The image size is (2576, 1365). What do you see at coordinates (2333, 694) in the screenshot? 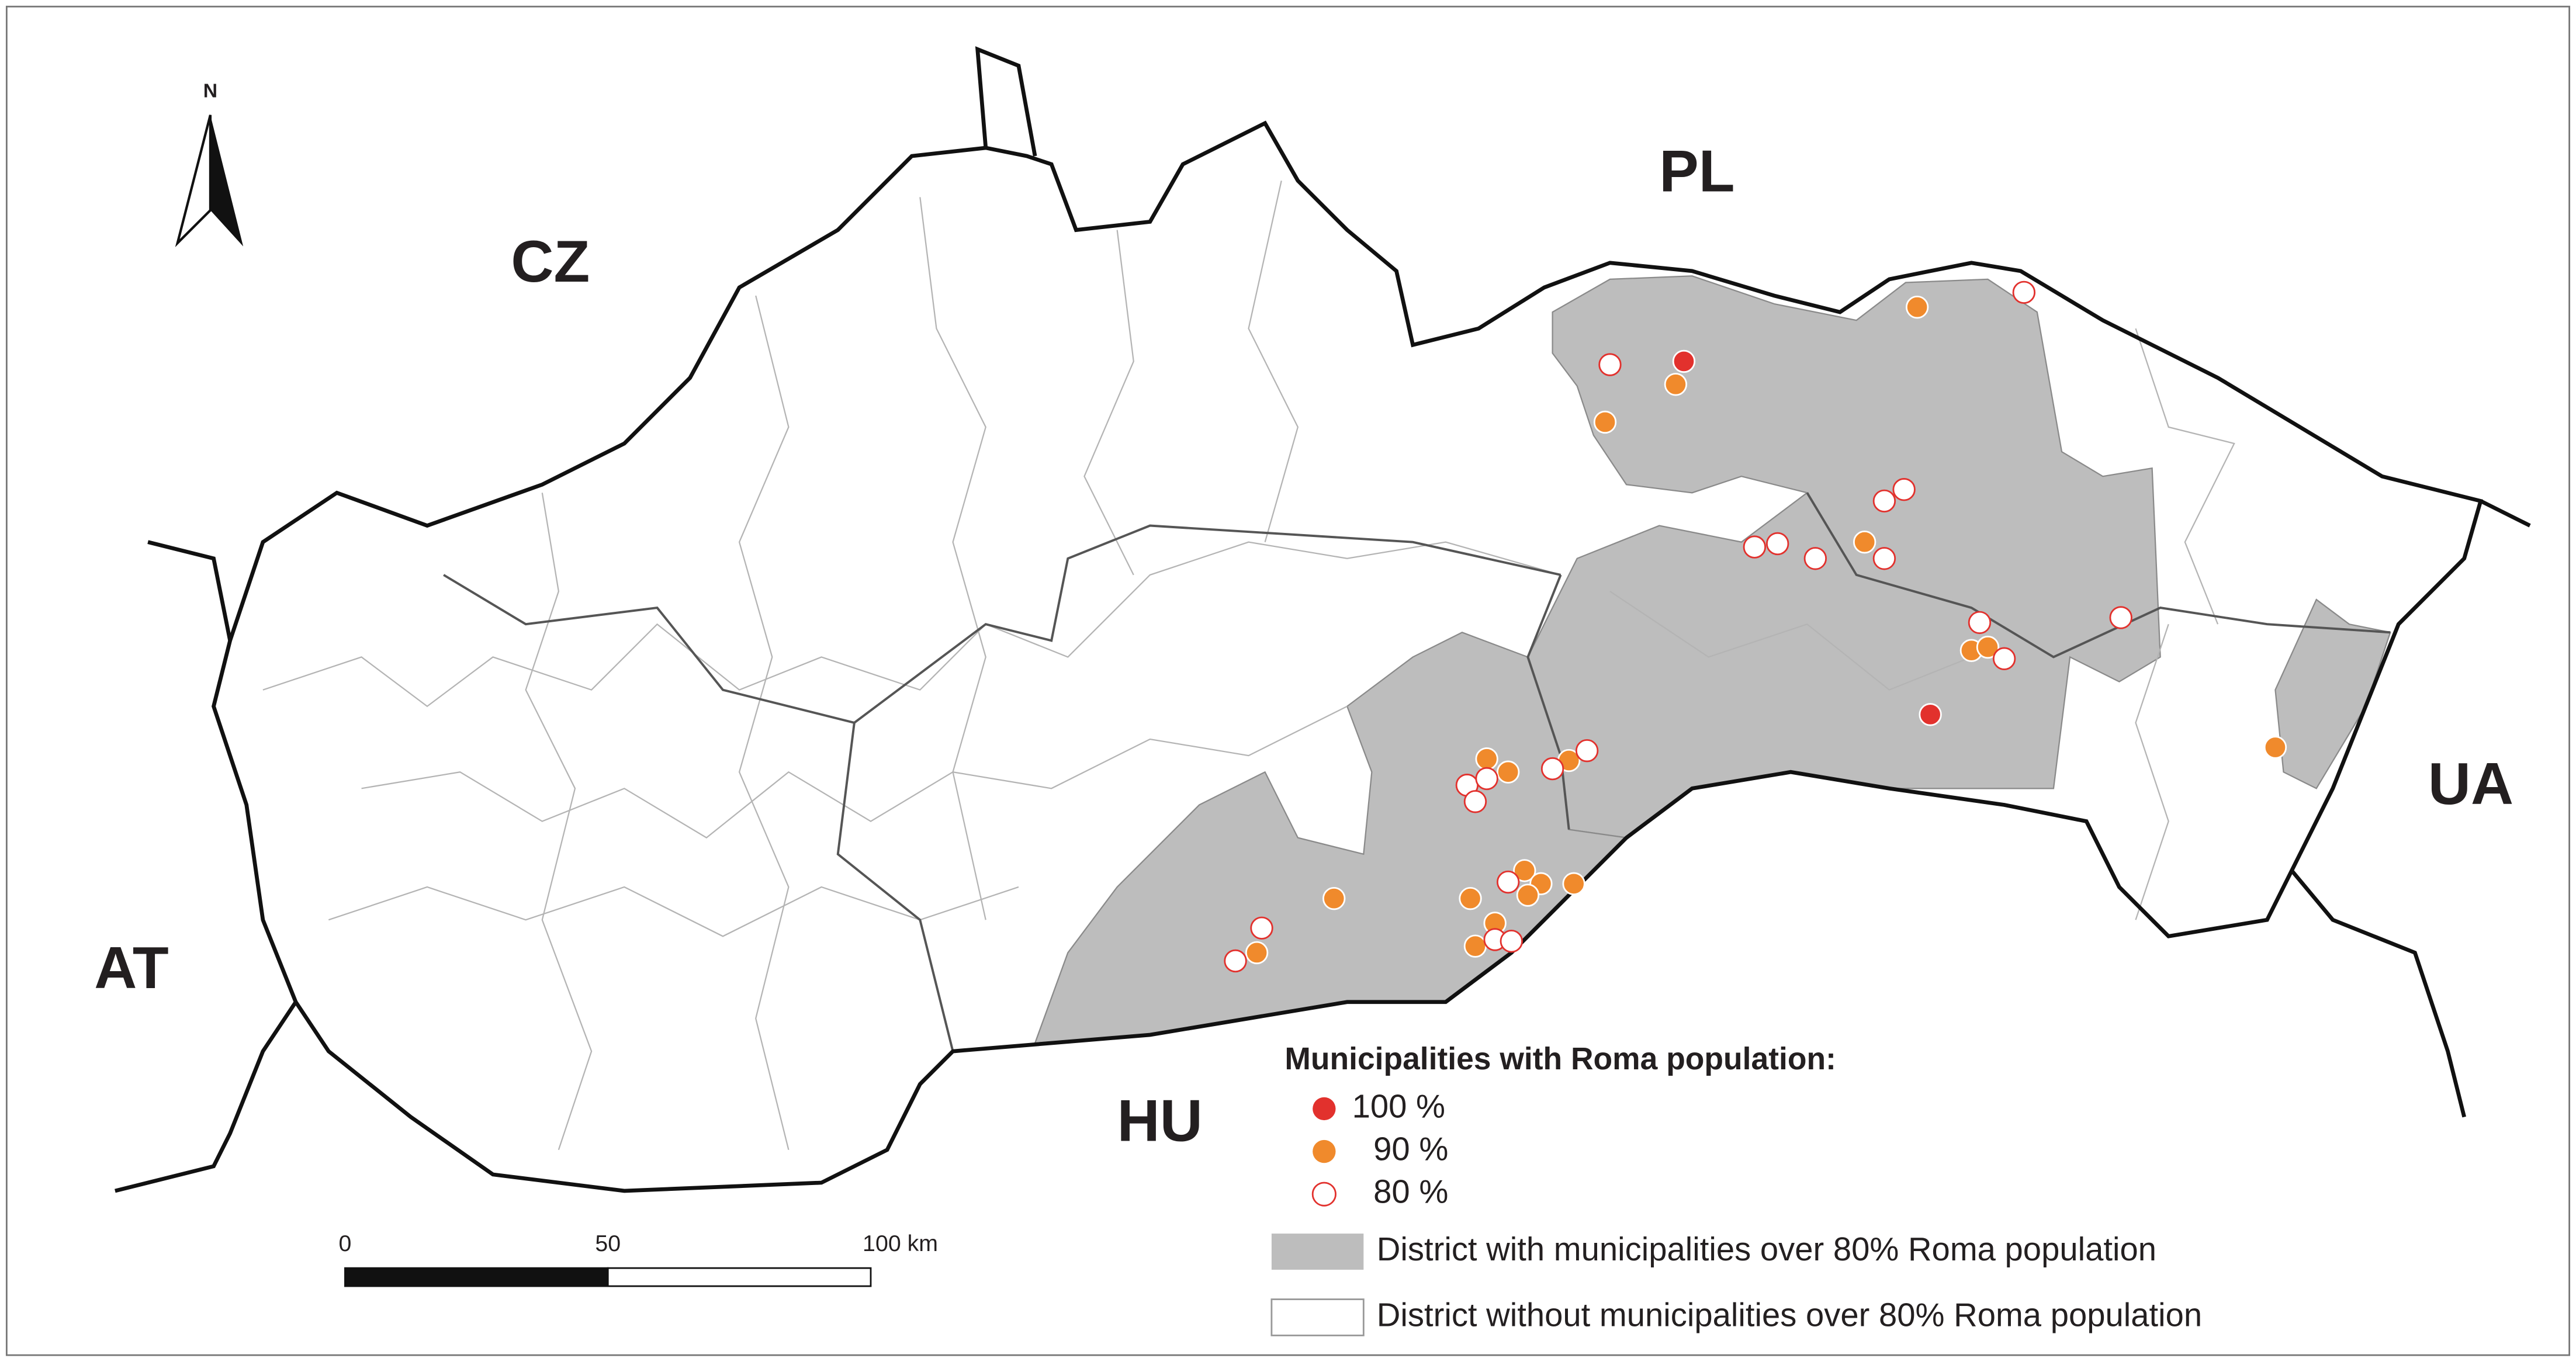
I see `district-area` at bounding box center [2333, 694].